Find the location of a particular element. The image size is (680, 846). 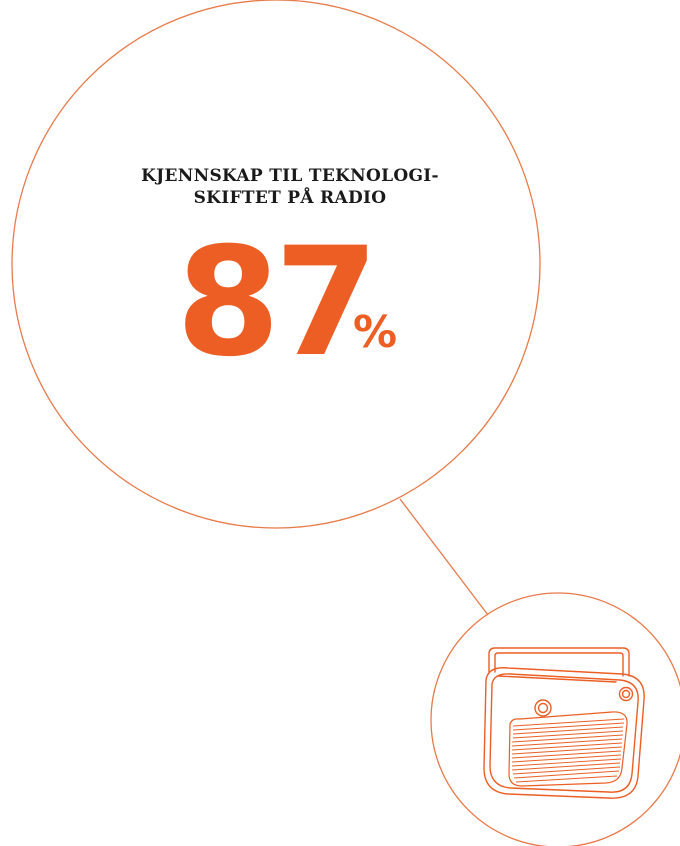

stat-value: 87 is located at coordinates (277, 303).